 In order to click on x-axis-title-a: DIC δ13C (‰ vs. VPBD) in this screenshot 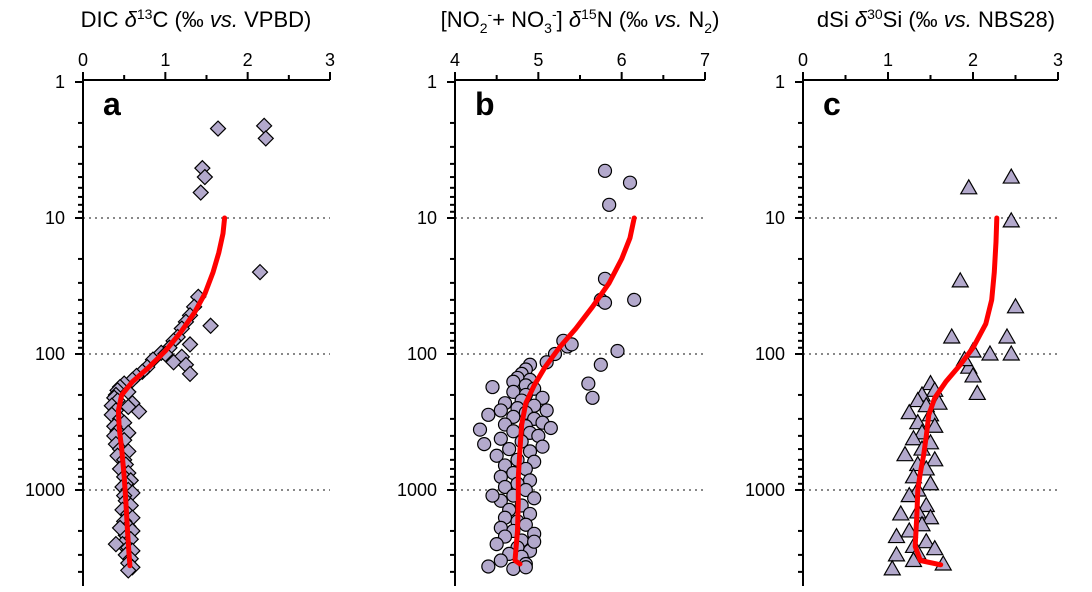, I will do `click(196, 19)`.